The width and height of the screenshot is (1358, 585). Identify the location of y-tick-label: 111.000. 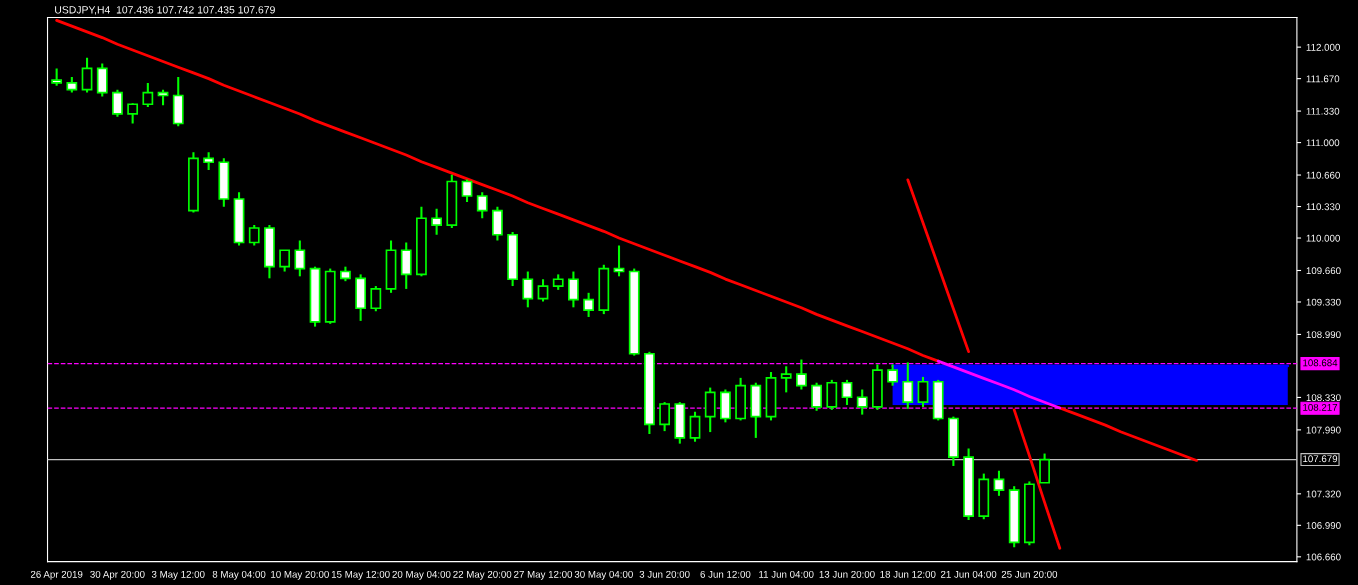
(1323, 143).